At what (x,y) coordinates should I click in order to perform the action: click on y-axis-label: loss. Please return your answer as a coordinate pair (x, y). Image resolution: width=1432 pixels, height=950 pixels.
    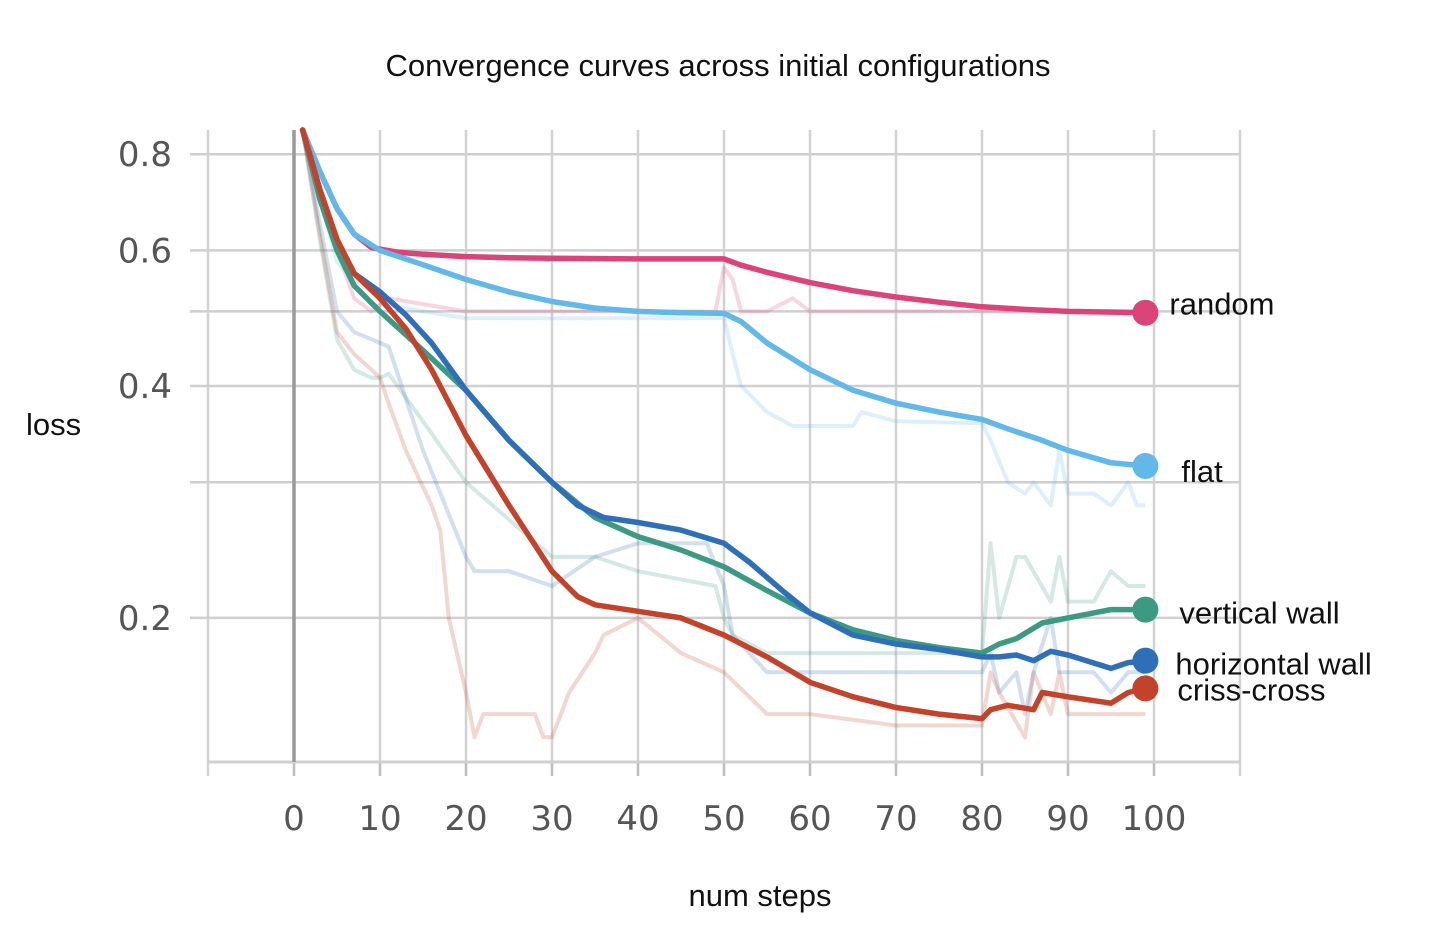
    Looking at the image, I should click on (54, 424).